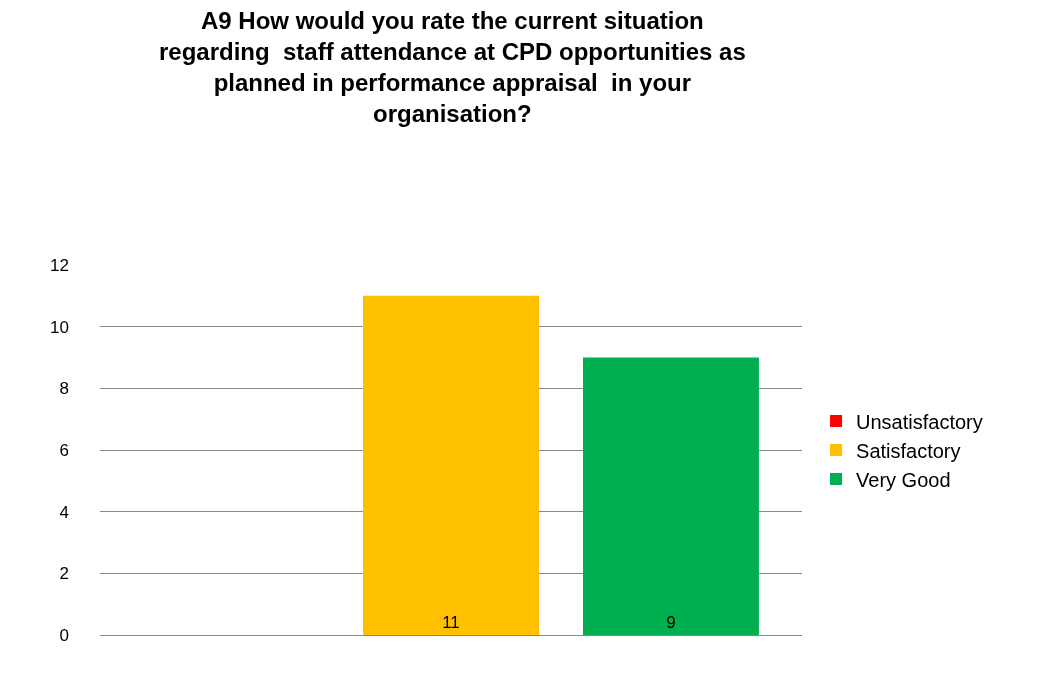 The width and height of the screenshot is (1052, 699). I want to click on y-tick-label: 12, so click(59, 265).